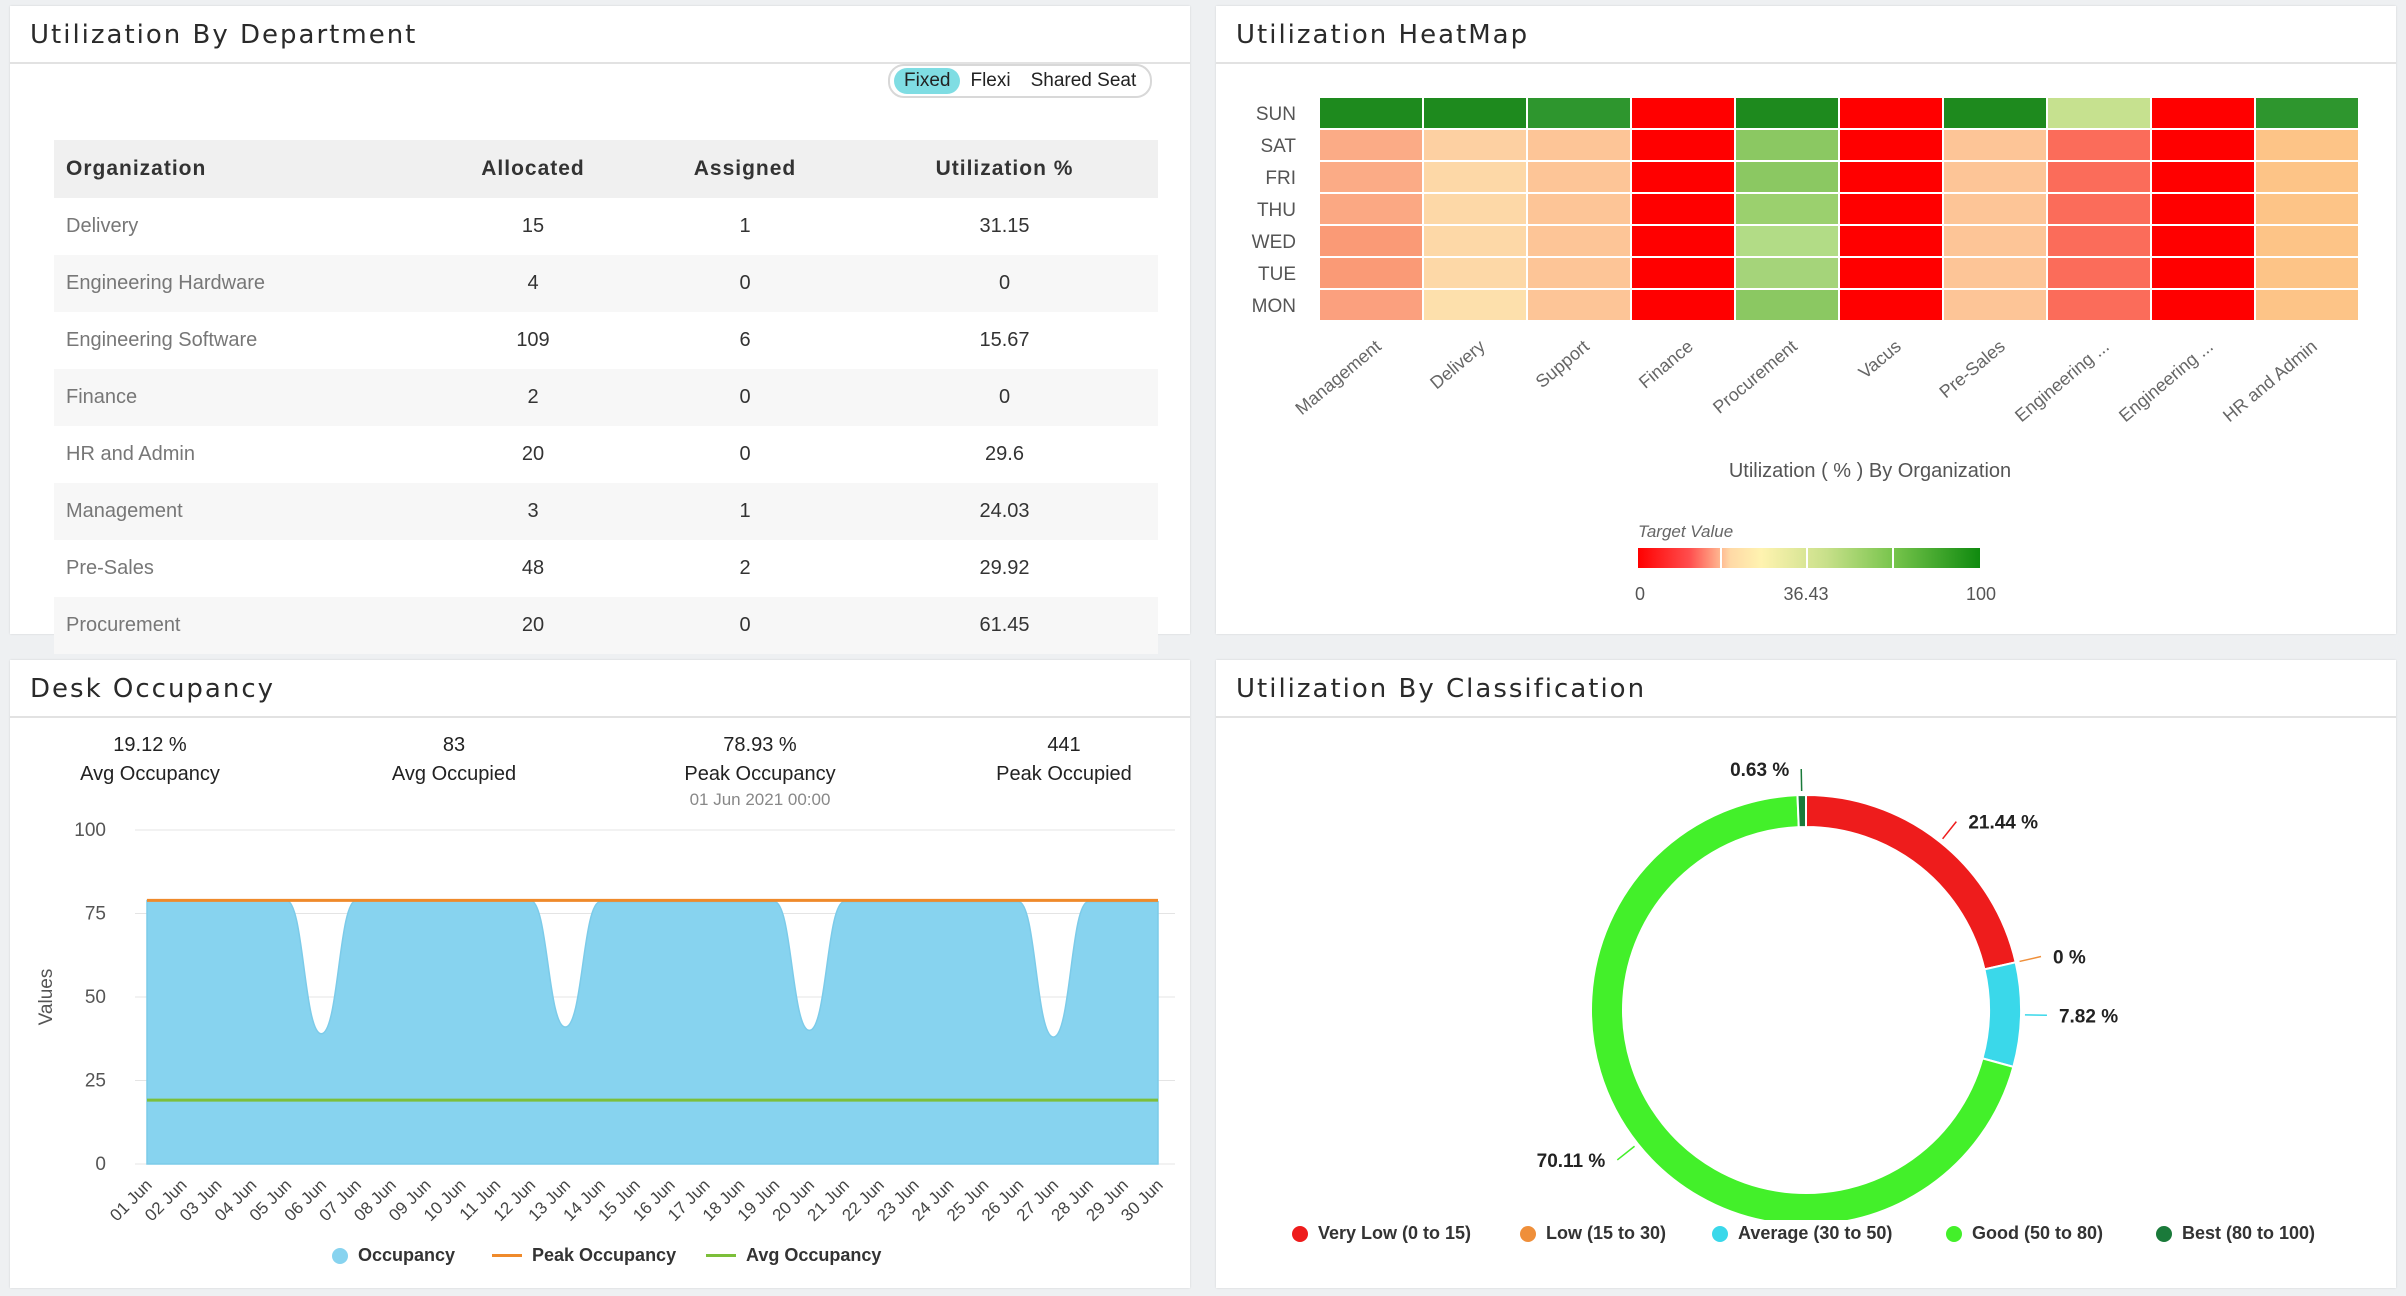 This screenshot has height=1296, width=2406. Describe the element at coordinates (1083, 80) in the screenshot. I see `toggle-shared-seat: Shared Seat` at that location.